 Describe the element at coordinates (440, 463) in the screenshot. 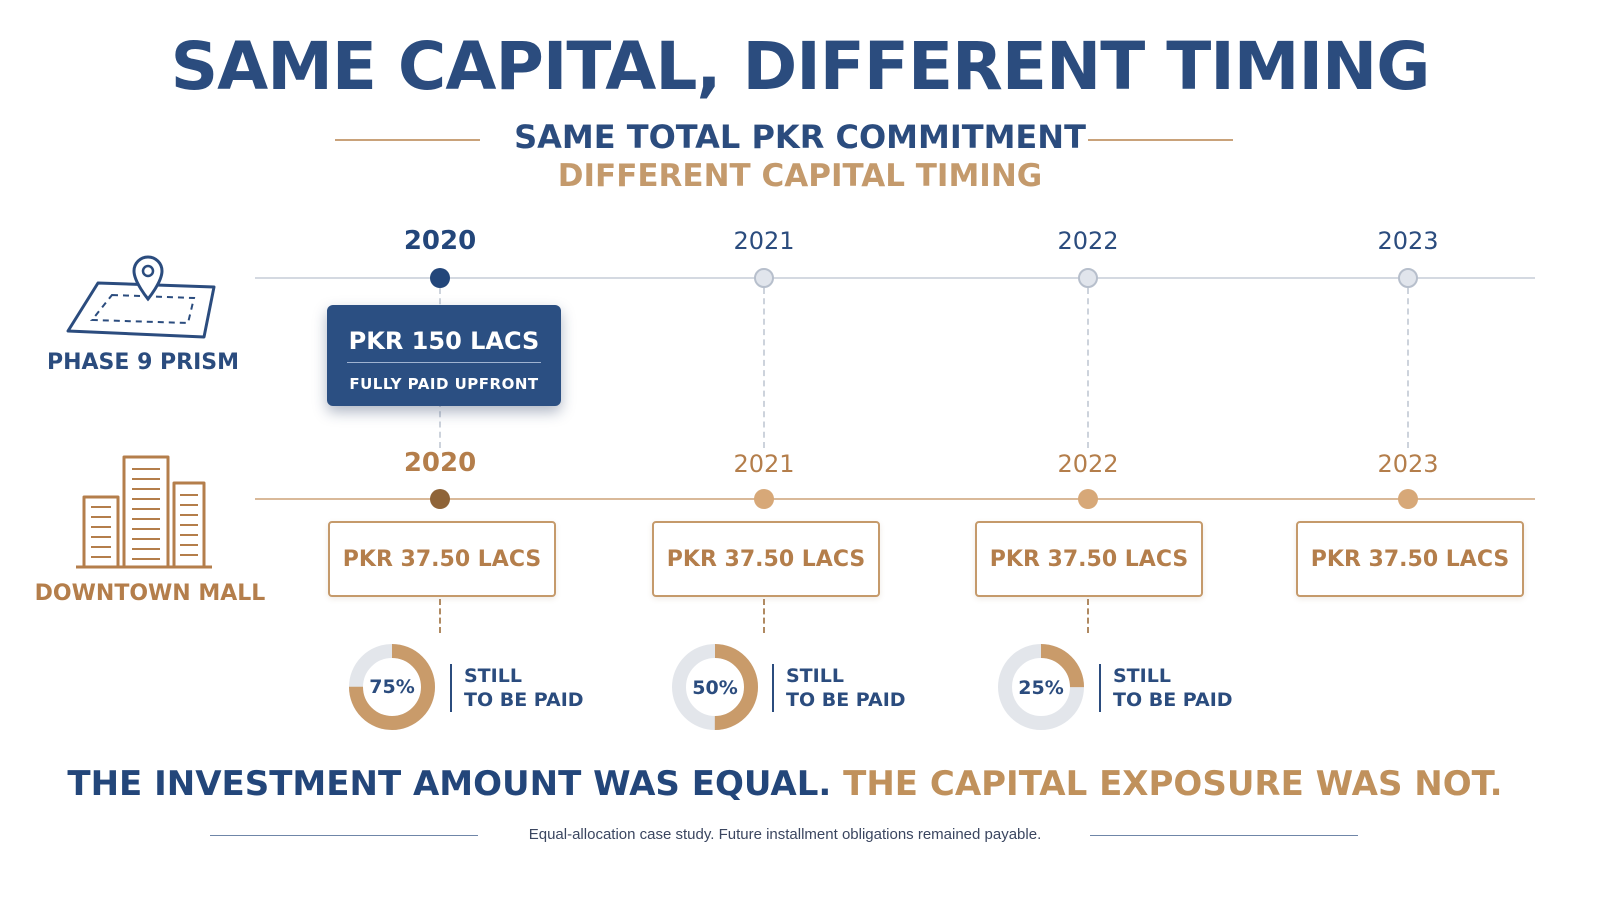

I see `downtown-year-2020: 2020` at that location.